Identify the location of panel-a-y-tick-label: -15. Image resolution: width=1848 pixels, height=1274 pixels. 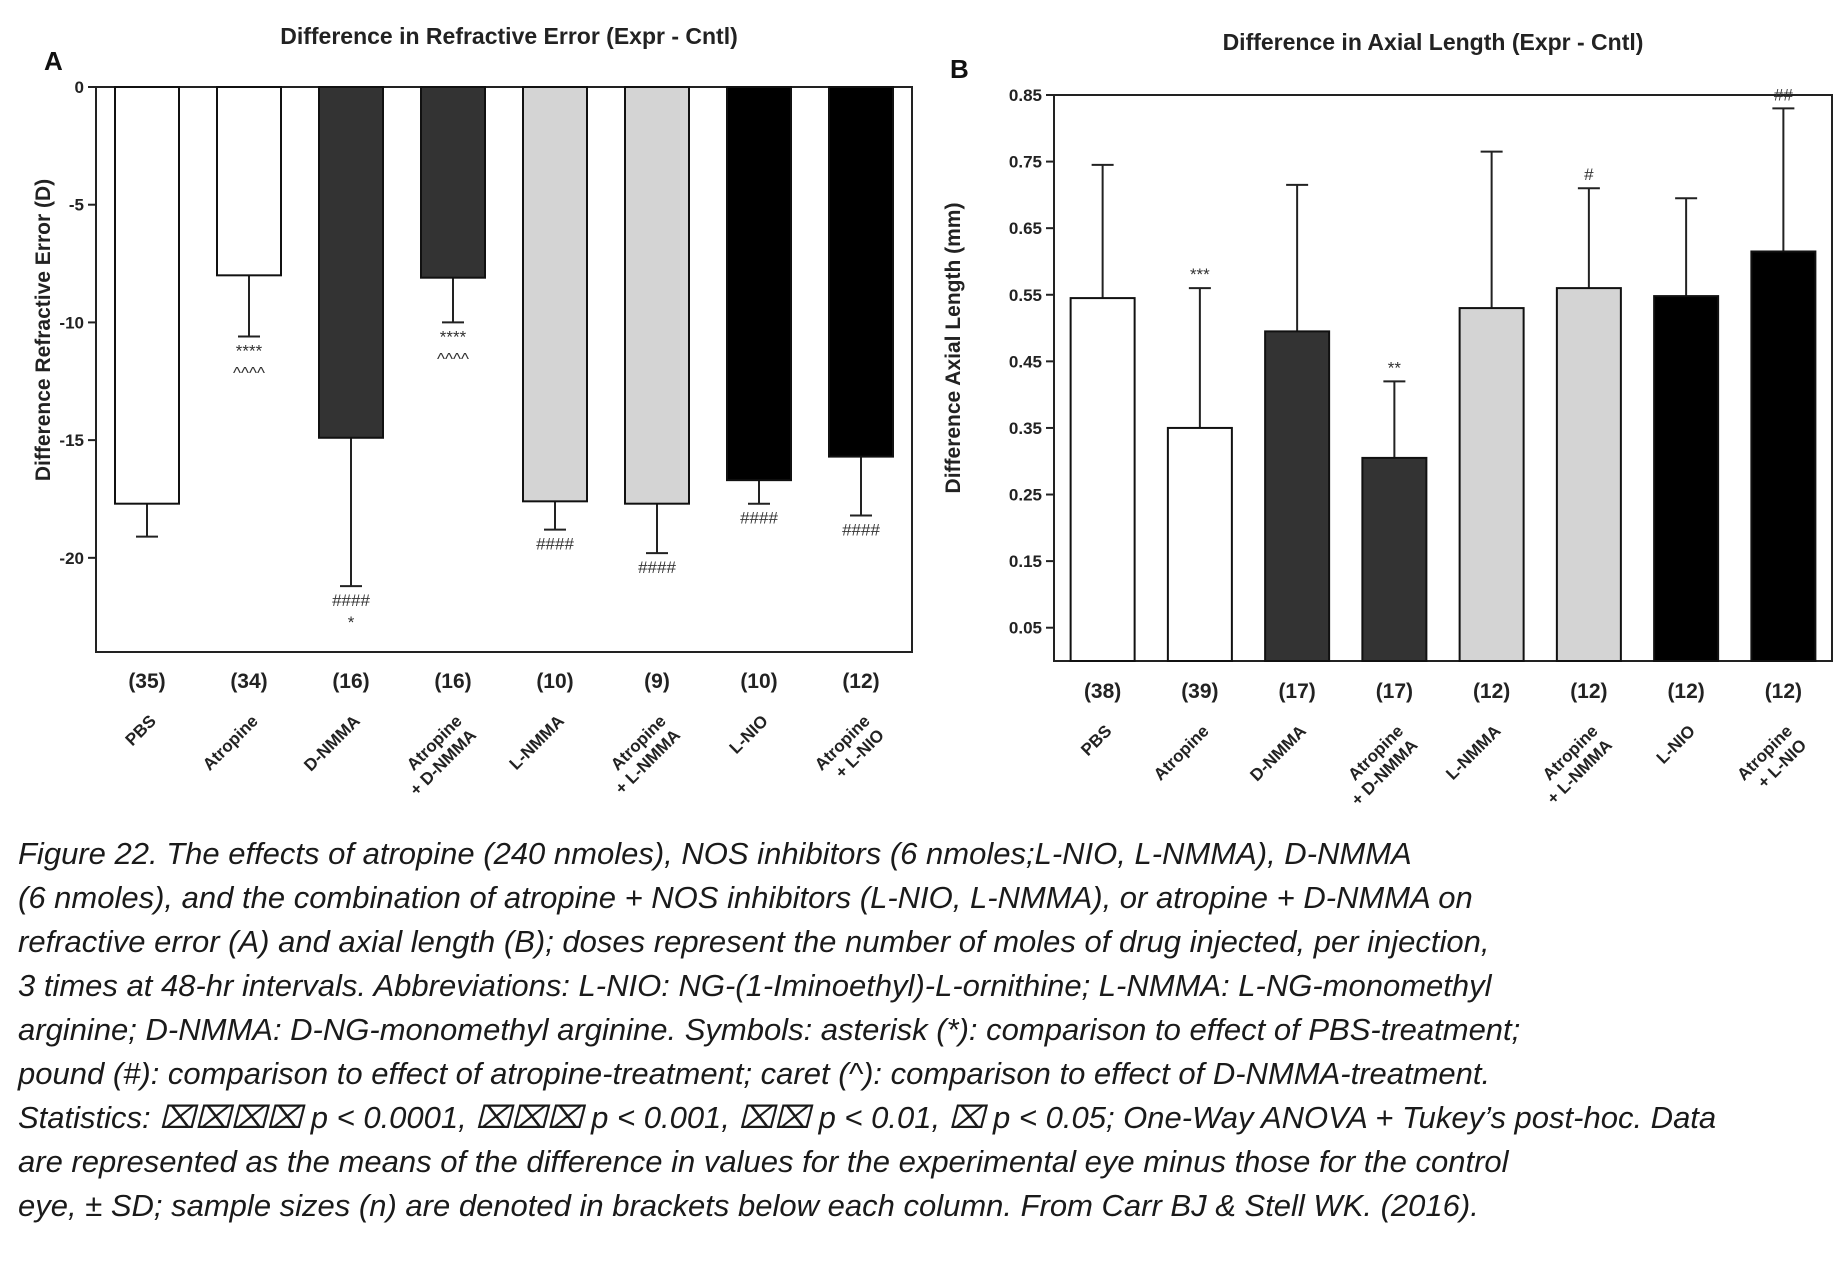
(71, 440).